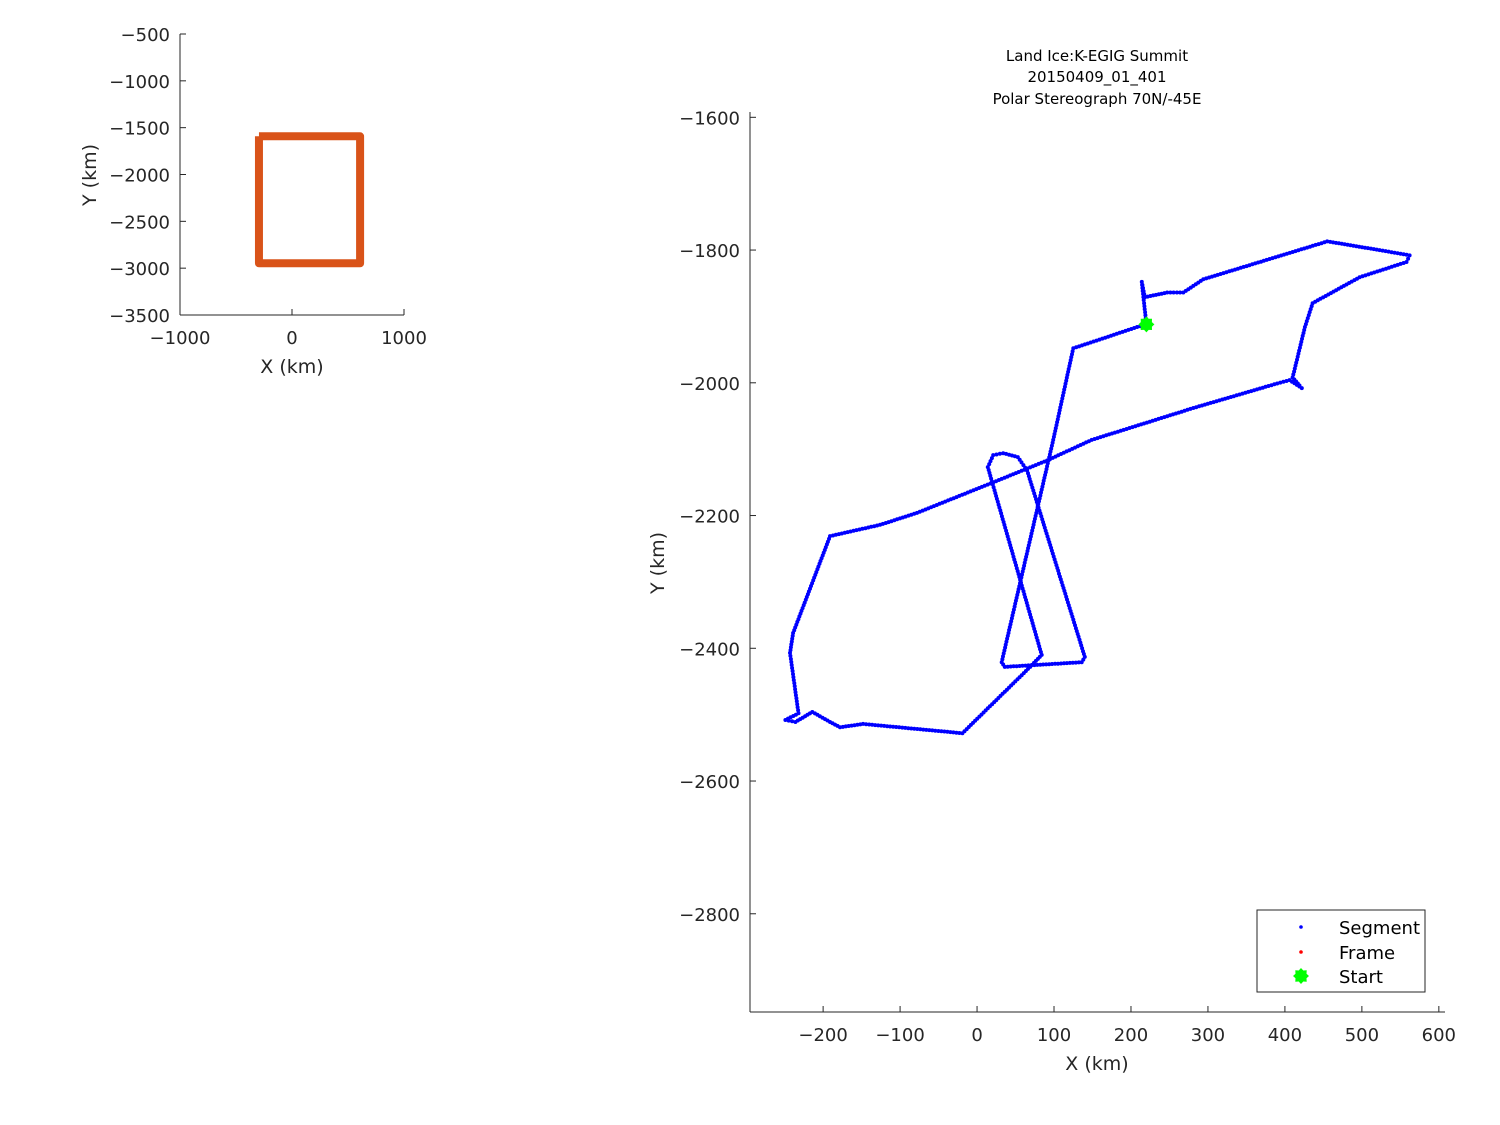 This screenshot has height=1125, width=1500. What do you see at coordinates (309, 200) in the screenshot?
I see `overview-extent-rectangle` at bounding box center [309, 200].